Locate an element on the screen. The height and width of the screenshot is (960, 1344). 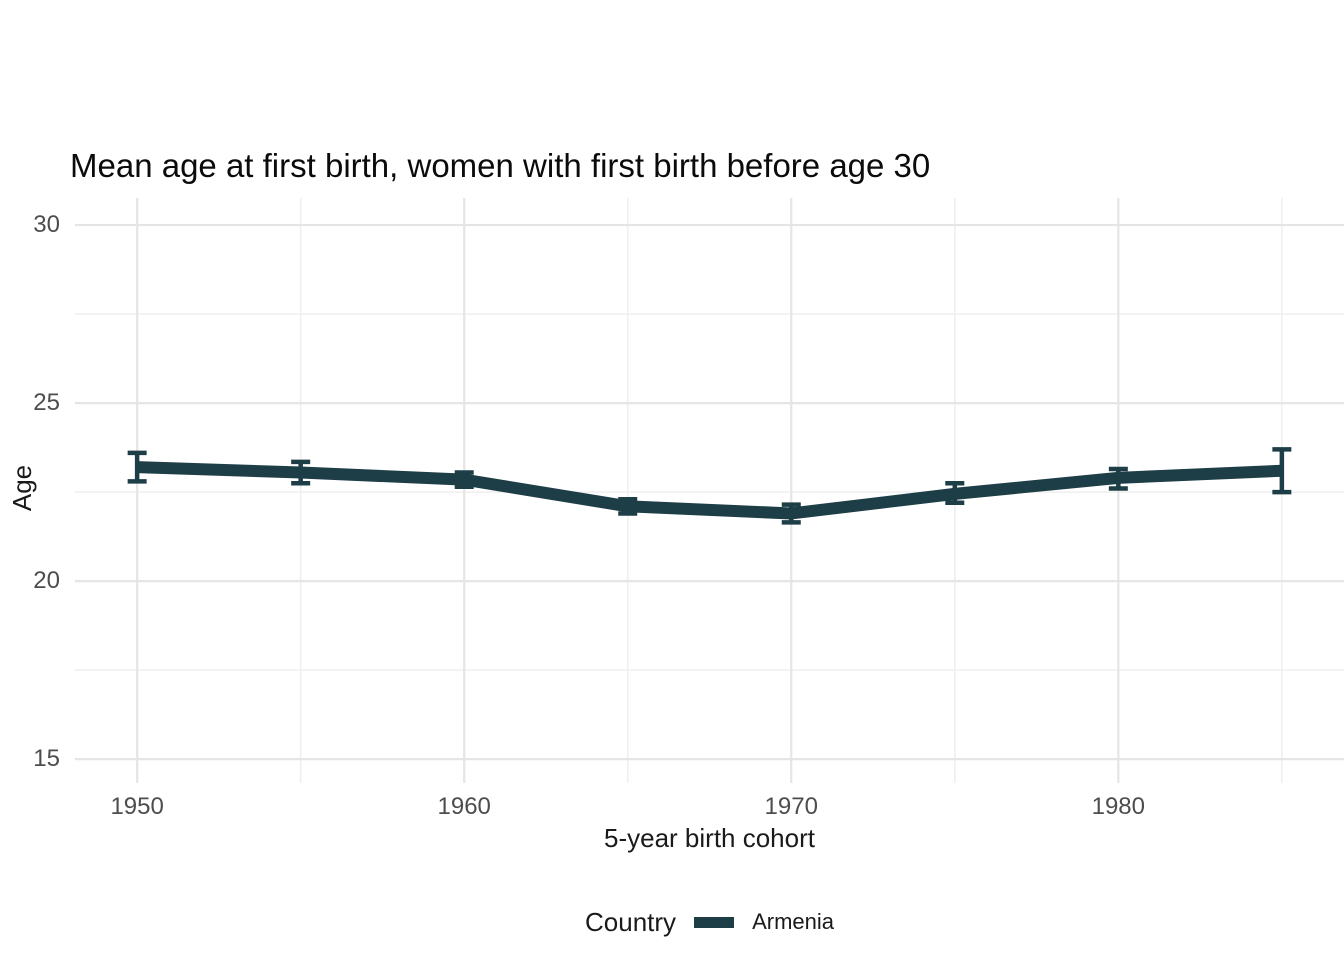
legend-title: Country is located at coordinates (631, 921).